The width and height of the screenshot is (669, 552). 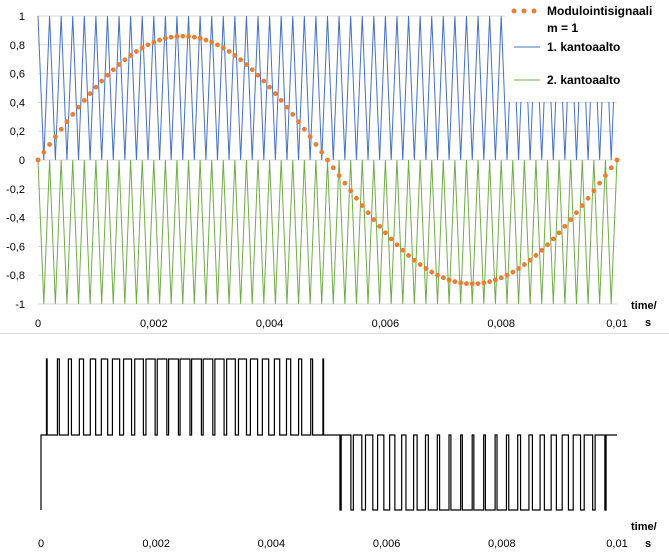 What do you see at coordinates (331, 324) in the screenshot?
I see `top-x-tick-labels: 0 0,002 0,004 0,006 0,008 0,01` at bounding box center [331, 324].